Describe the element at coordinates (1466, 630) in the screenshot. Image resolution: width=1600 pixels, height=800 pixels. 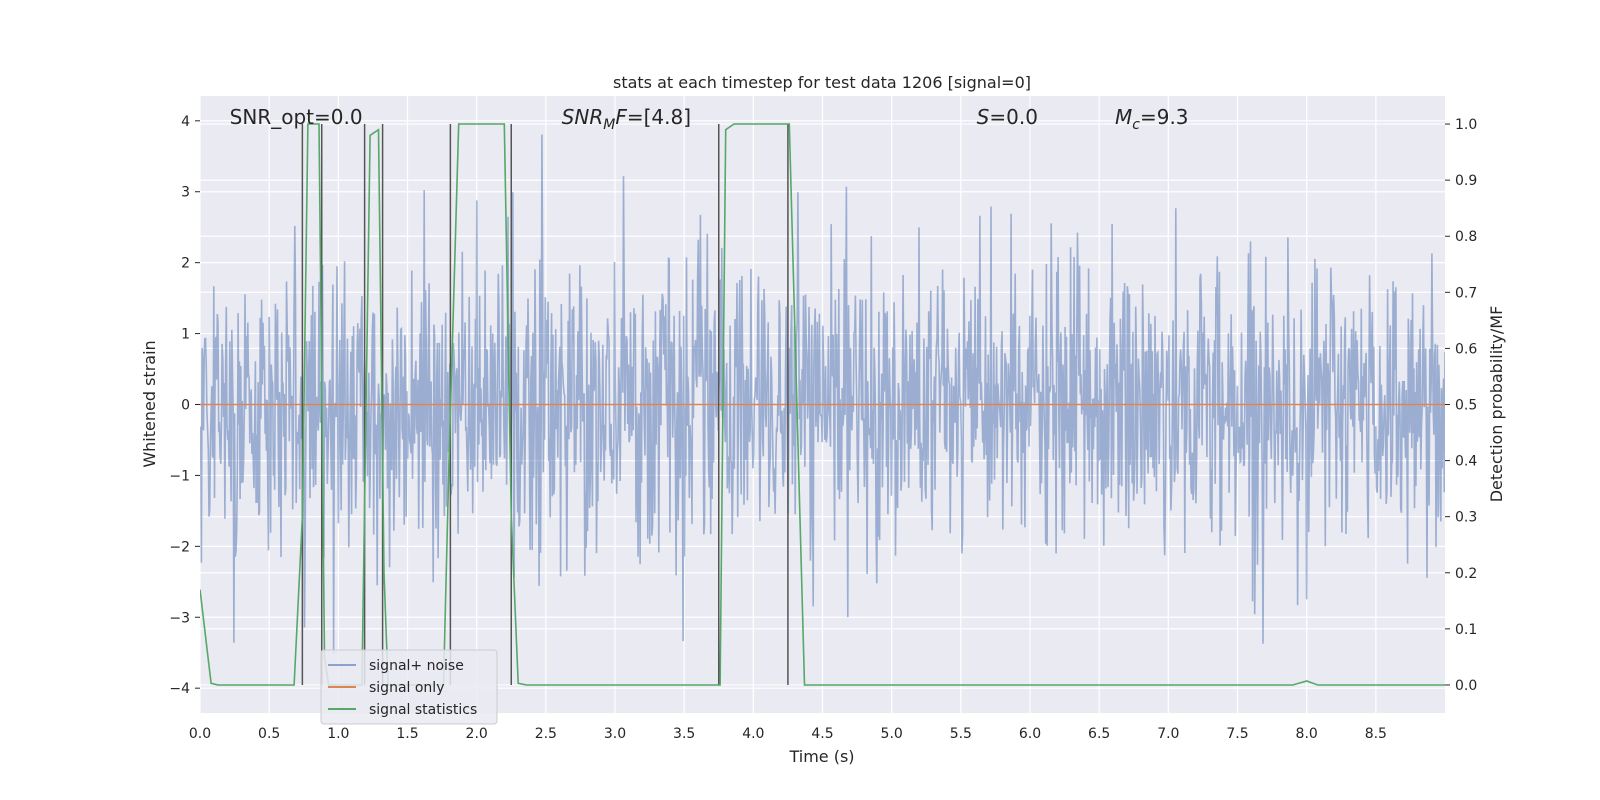
I see `y-right-tick-label: 0.1` at that location.